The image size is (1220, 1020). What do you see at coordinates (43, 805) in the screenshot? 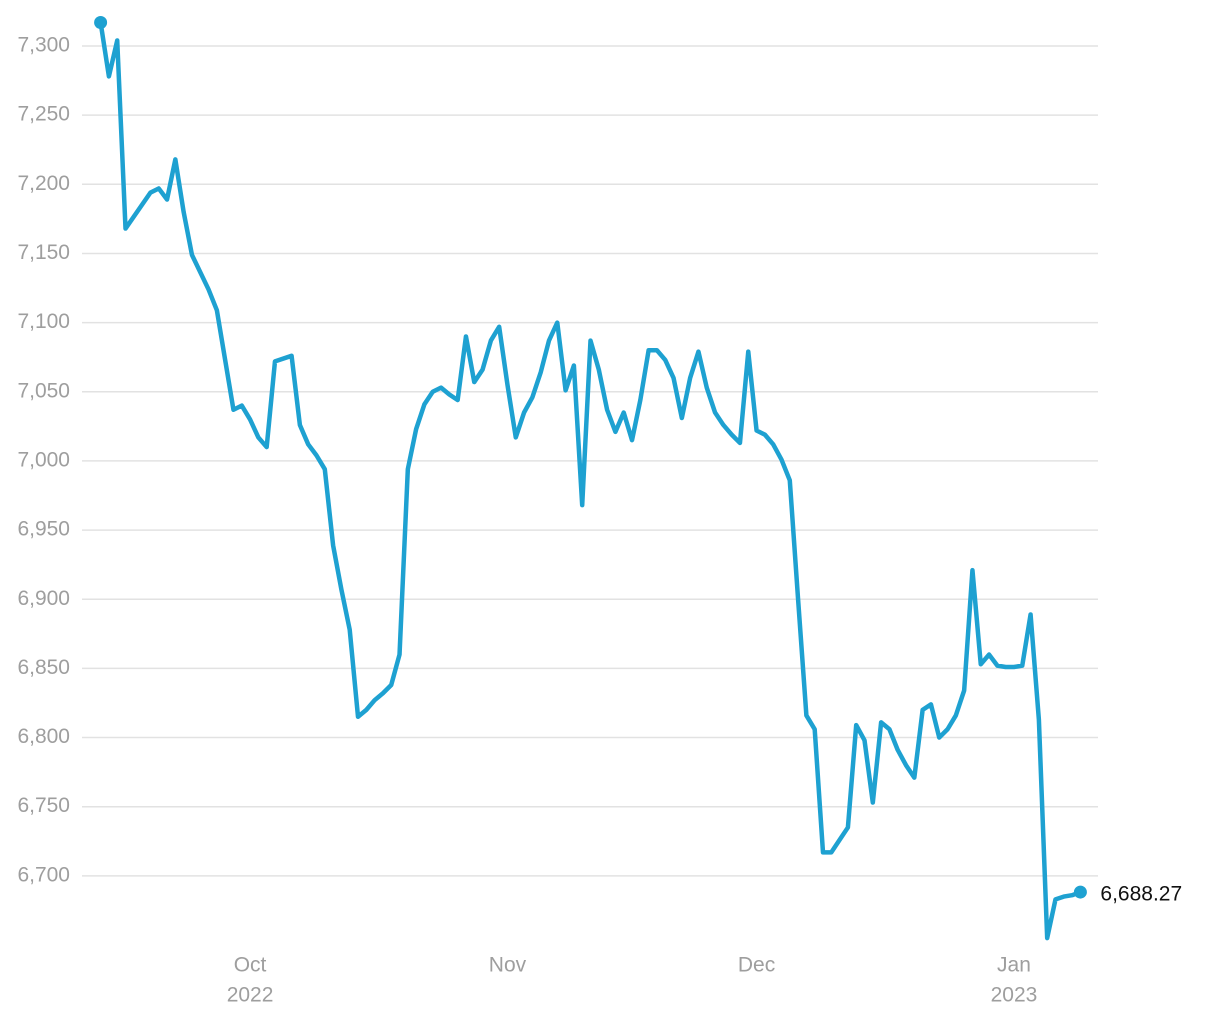
I see `y-tick-label: 6,750` at bounding box center [43, 805].